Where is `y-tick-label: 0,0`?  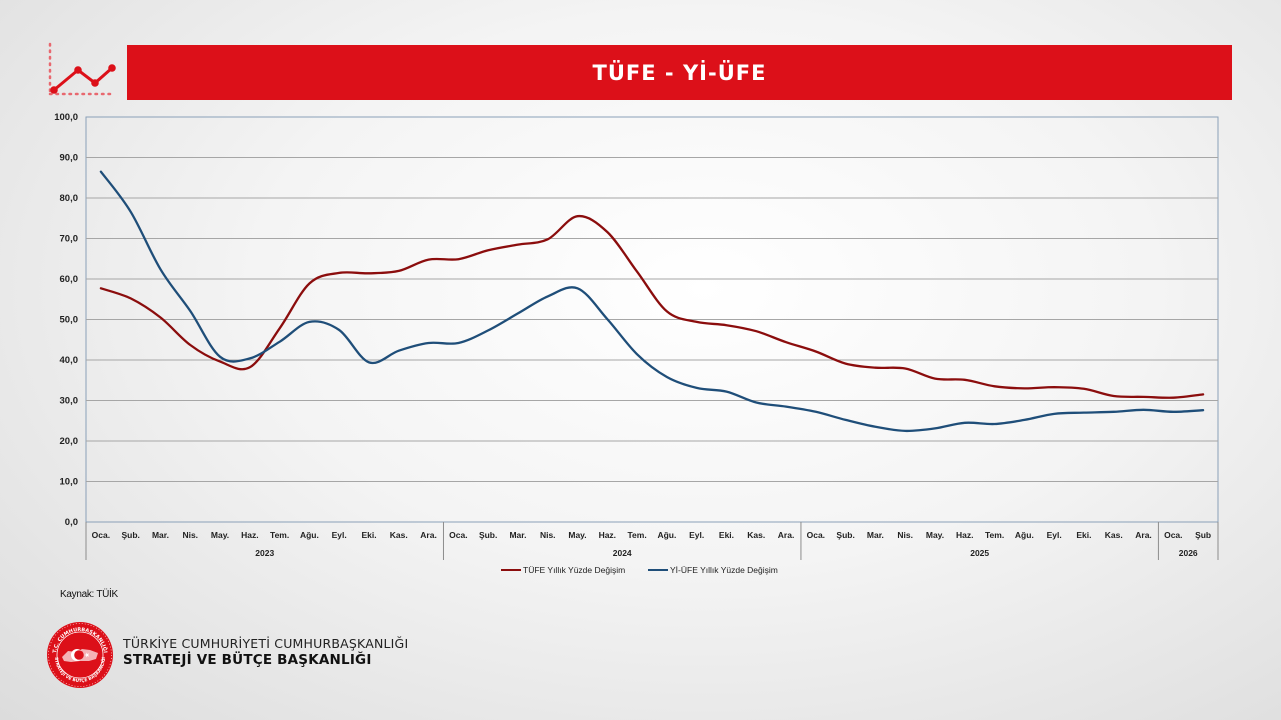 y-tick-label: 0,0 is located at coordinates (71, 522).